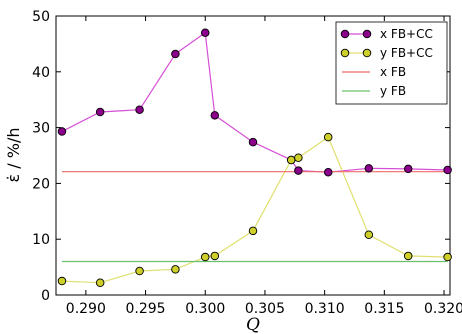 This screenshot has width=462, height=334. What do you see at coordinates (13, 155) in the screenshot?
I see `y-axis-label: ε̇ / %/h` at bounding box center [13, 155].